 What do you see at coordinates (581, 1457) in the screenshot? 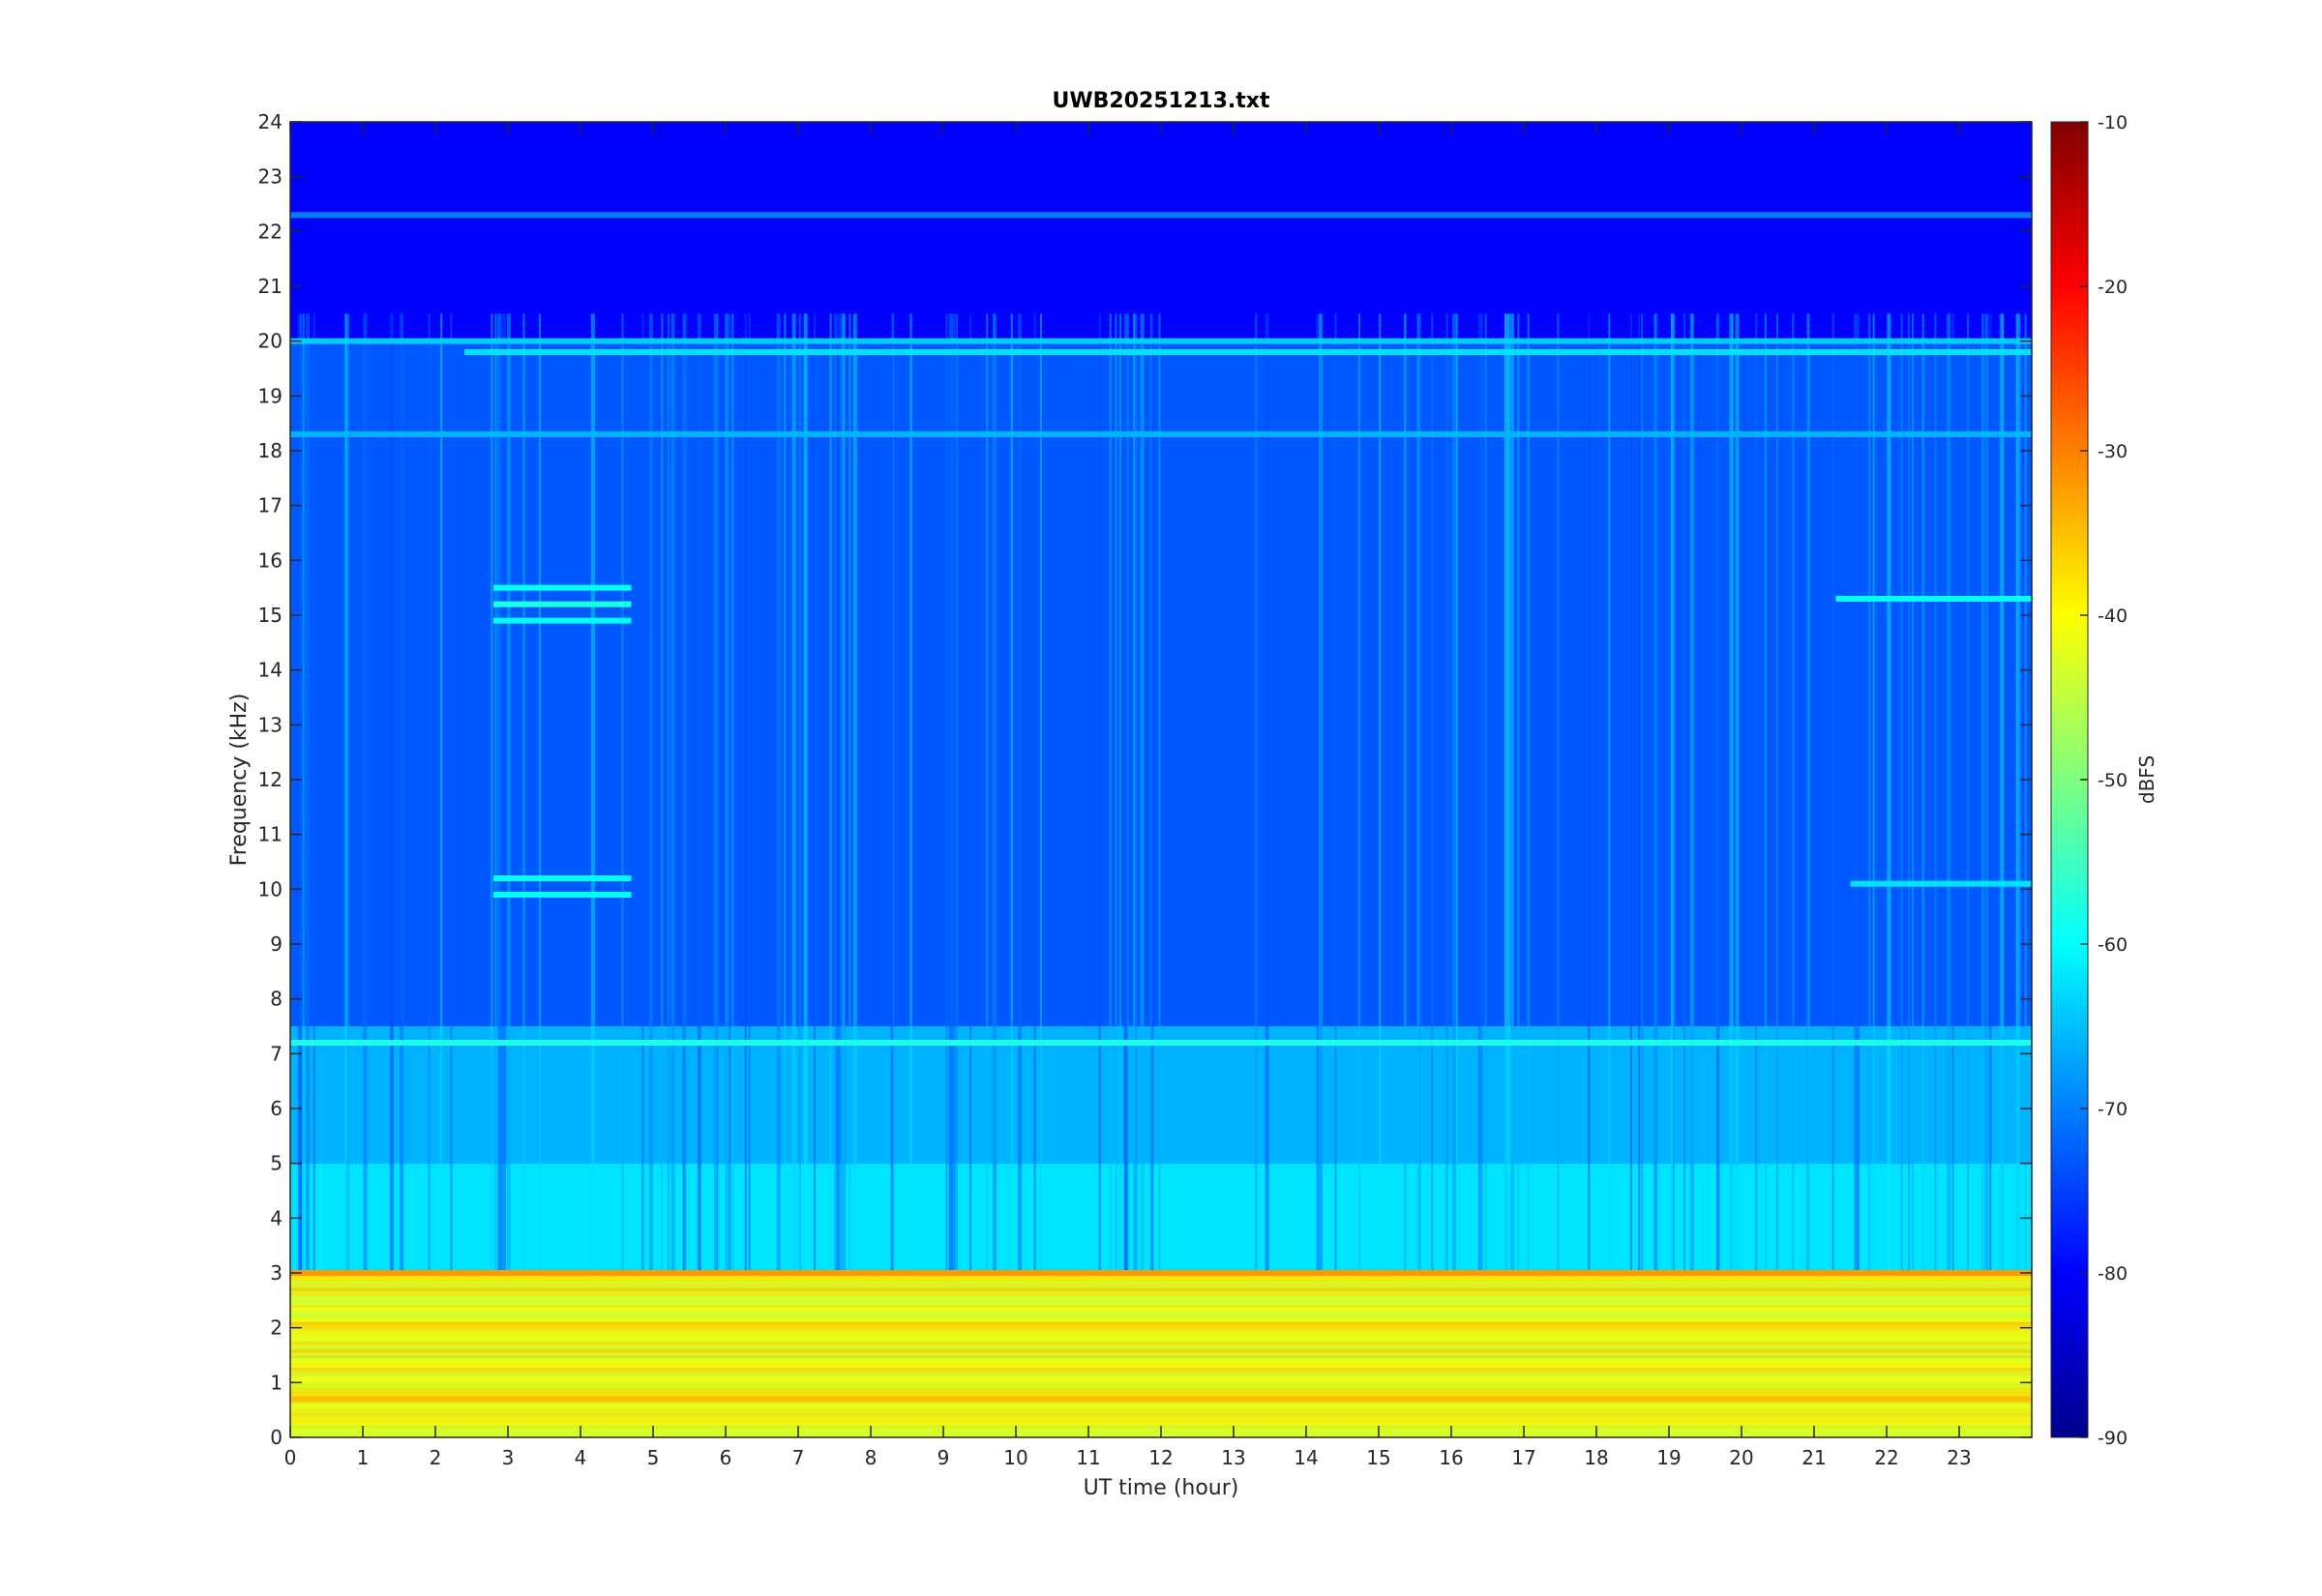
I see `x-tick-label: 4` at bounding box center [581, 1457].